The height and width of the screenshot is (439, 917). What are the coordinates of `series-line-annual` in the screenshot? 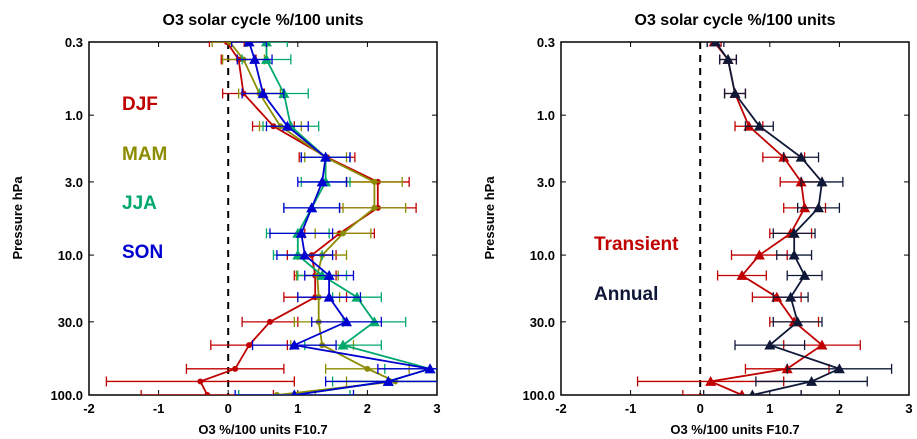 It's located at (778, 218).